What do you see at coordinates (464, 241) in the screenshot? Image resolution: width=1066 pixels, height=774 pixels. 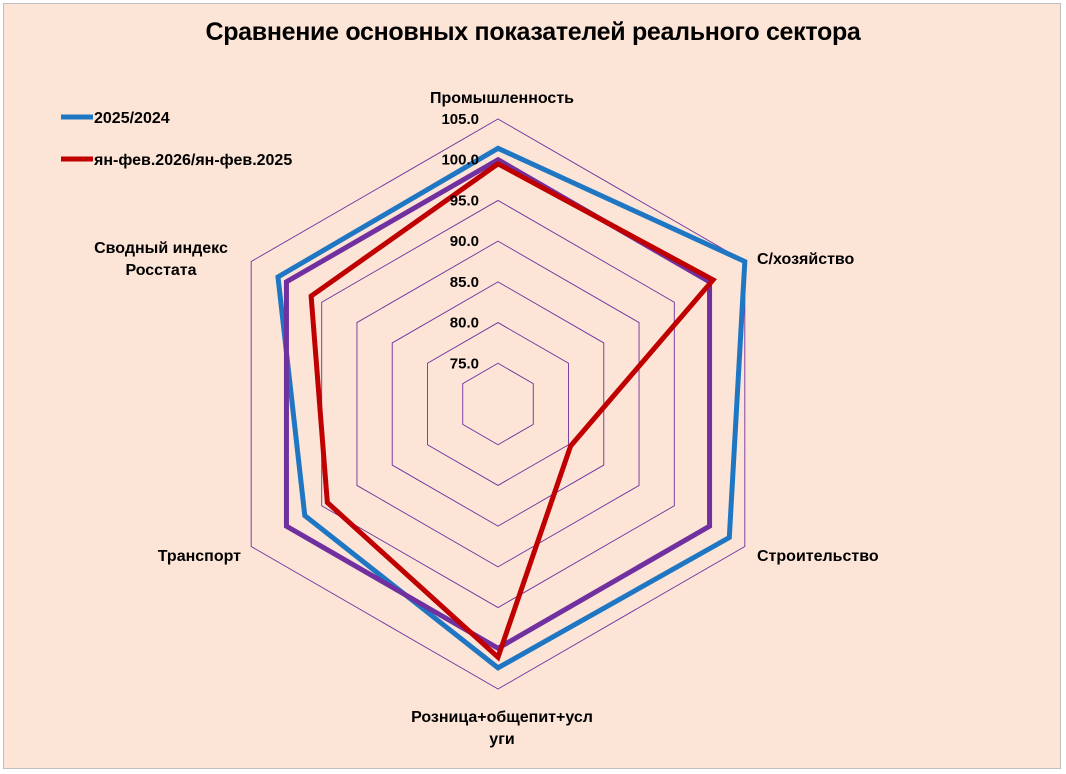 I see `tick-label-3: 90.0` at bounding box center [464, 241].